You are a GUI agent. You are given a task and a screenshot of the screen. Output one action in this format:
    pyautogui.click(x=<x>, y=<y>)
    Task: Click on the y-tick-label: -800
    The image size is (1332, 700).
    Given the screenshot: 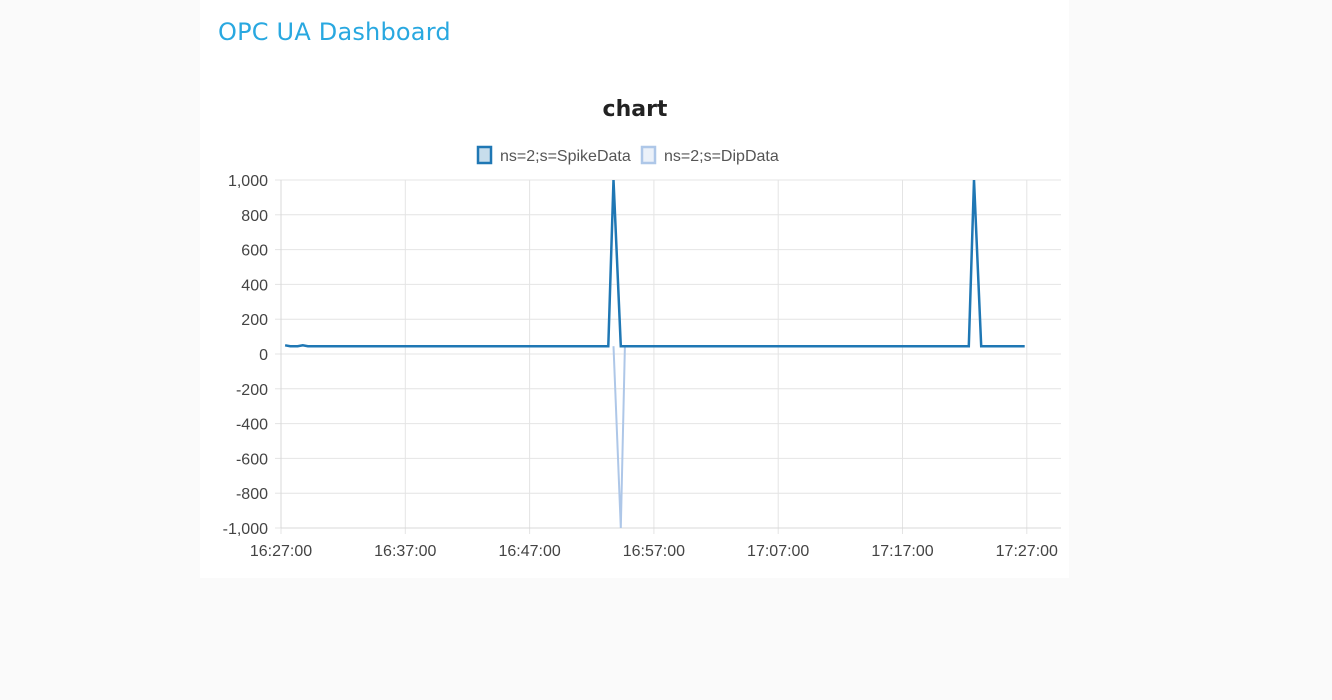 What is the action you would take?
    pyautogui.click(x=252, y=494)
    